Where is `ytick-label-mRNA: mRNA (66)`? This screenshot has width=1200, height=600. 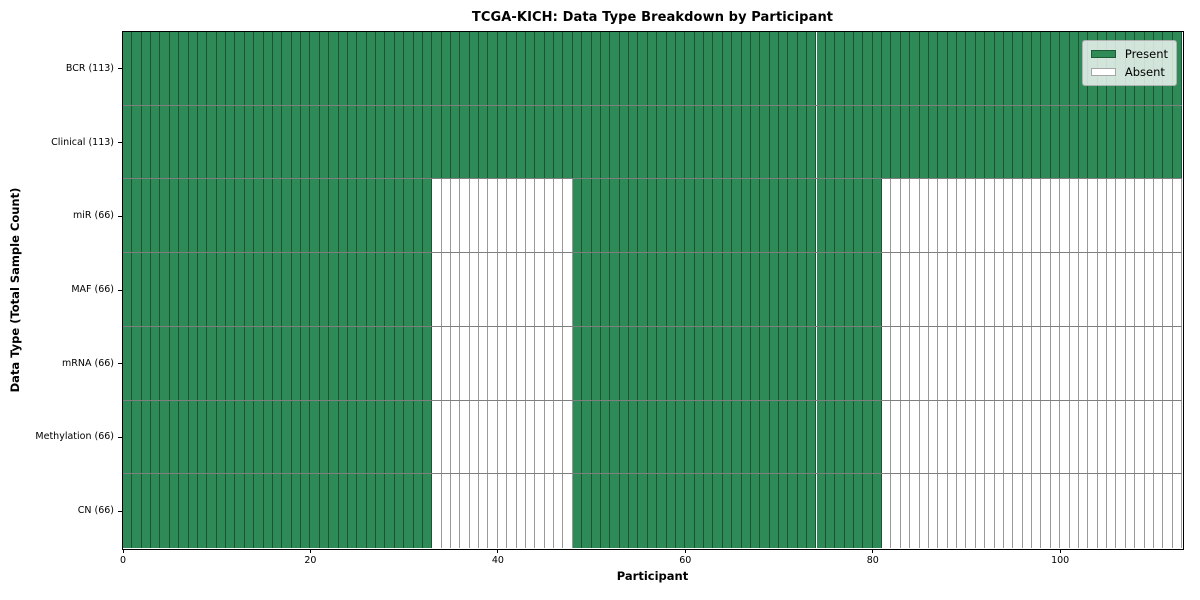
ytick-label-mRNA: mRNA (66) is located at coordinates (88, 363).